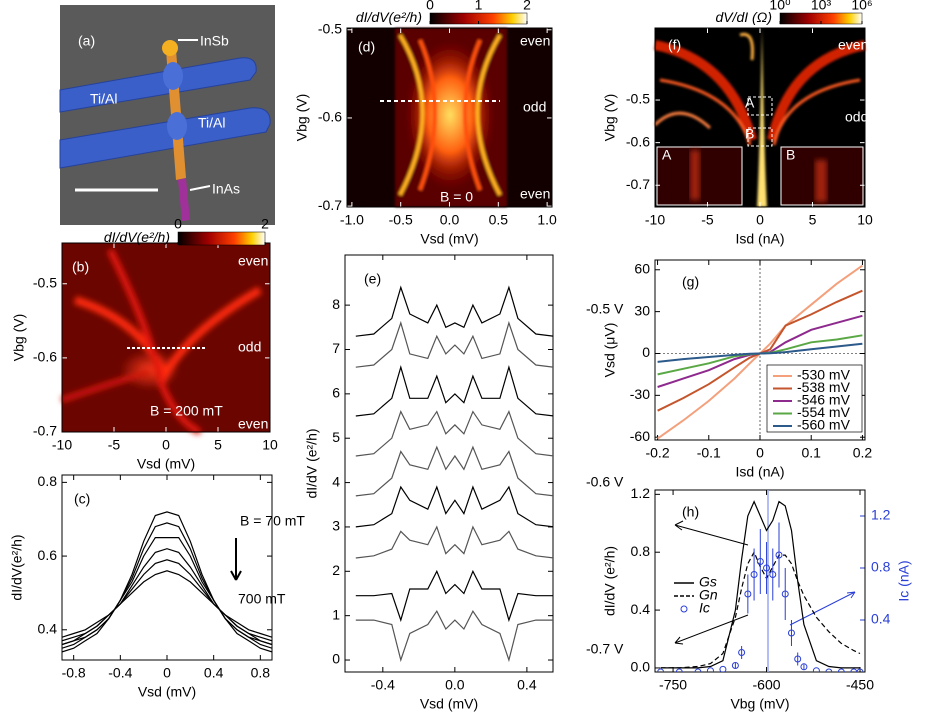 The width and height of the screenshot is (926, 718). What do you see at coordinates (137, 237) in the screenshot?
I see `colorbar-label: dI/dV(e²/h)` at bounding box center [137, 237].